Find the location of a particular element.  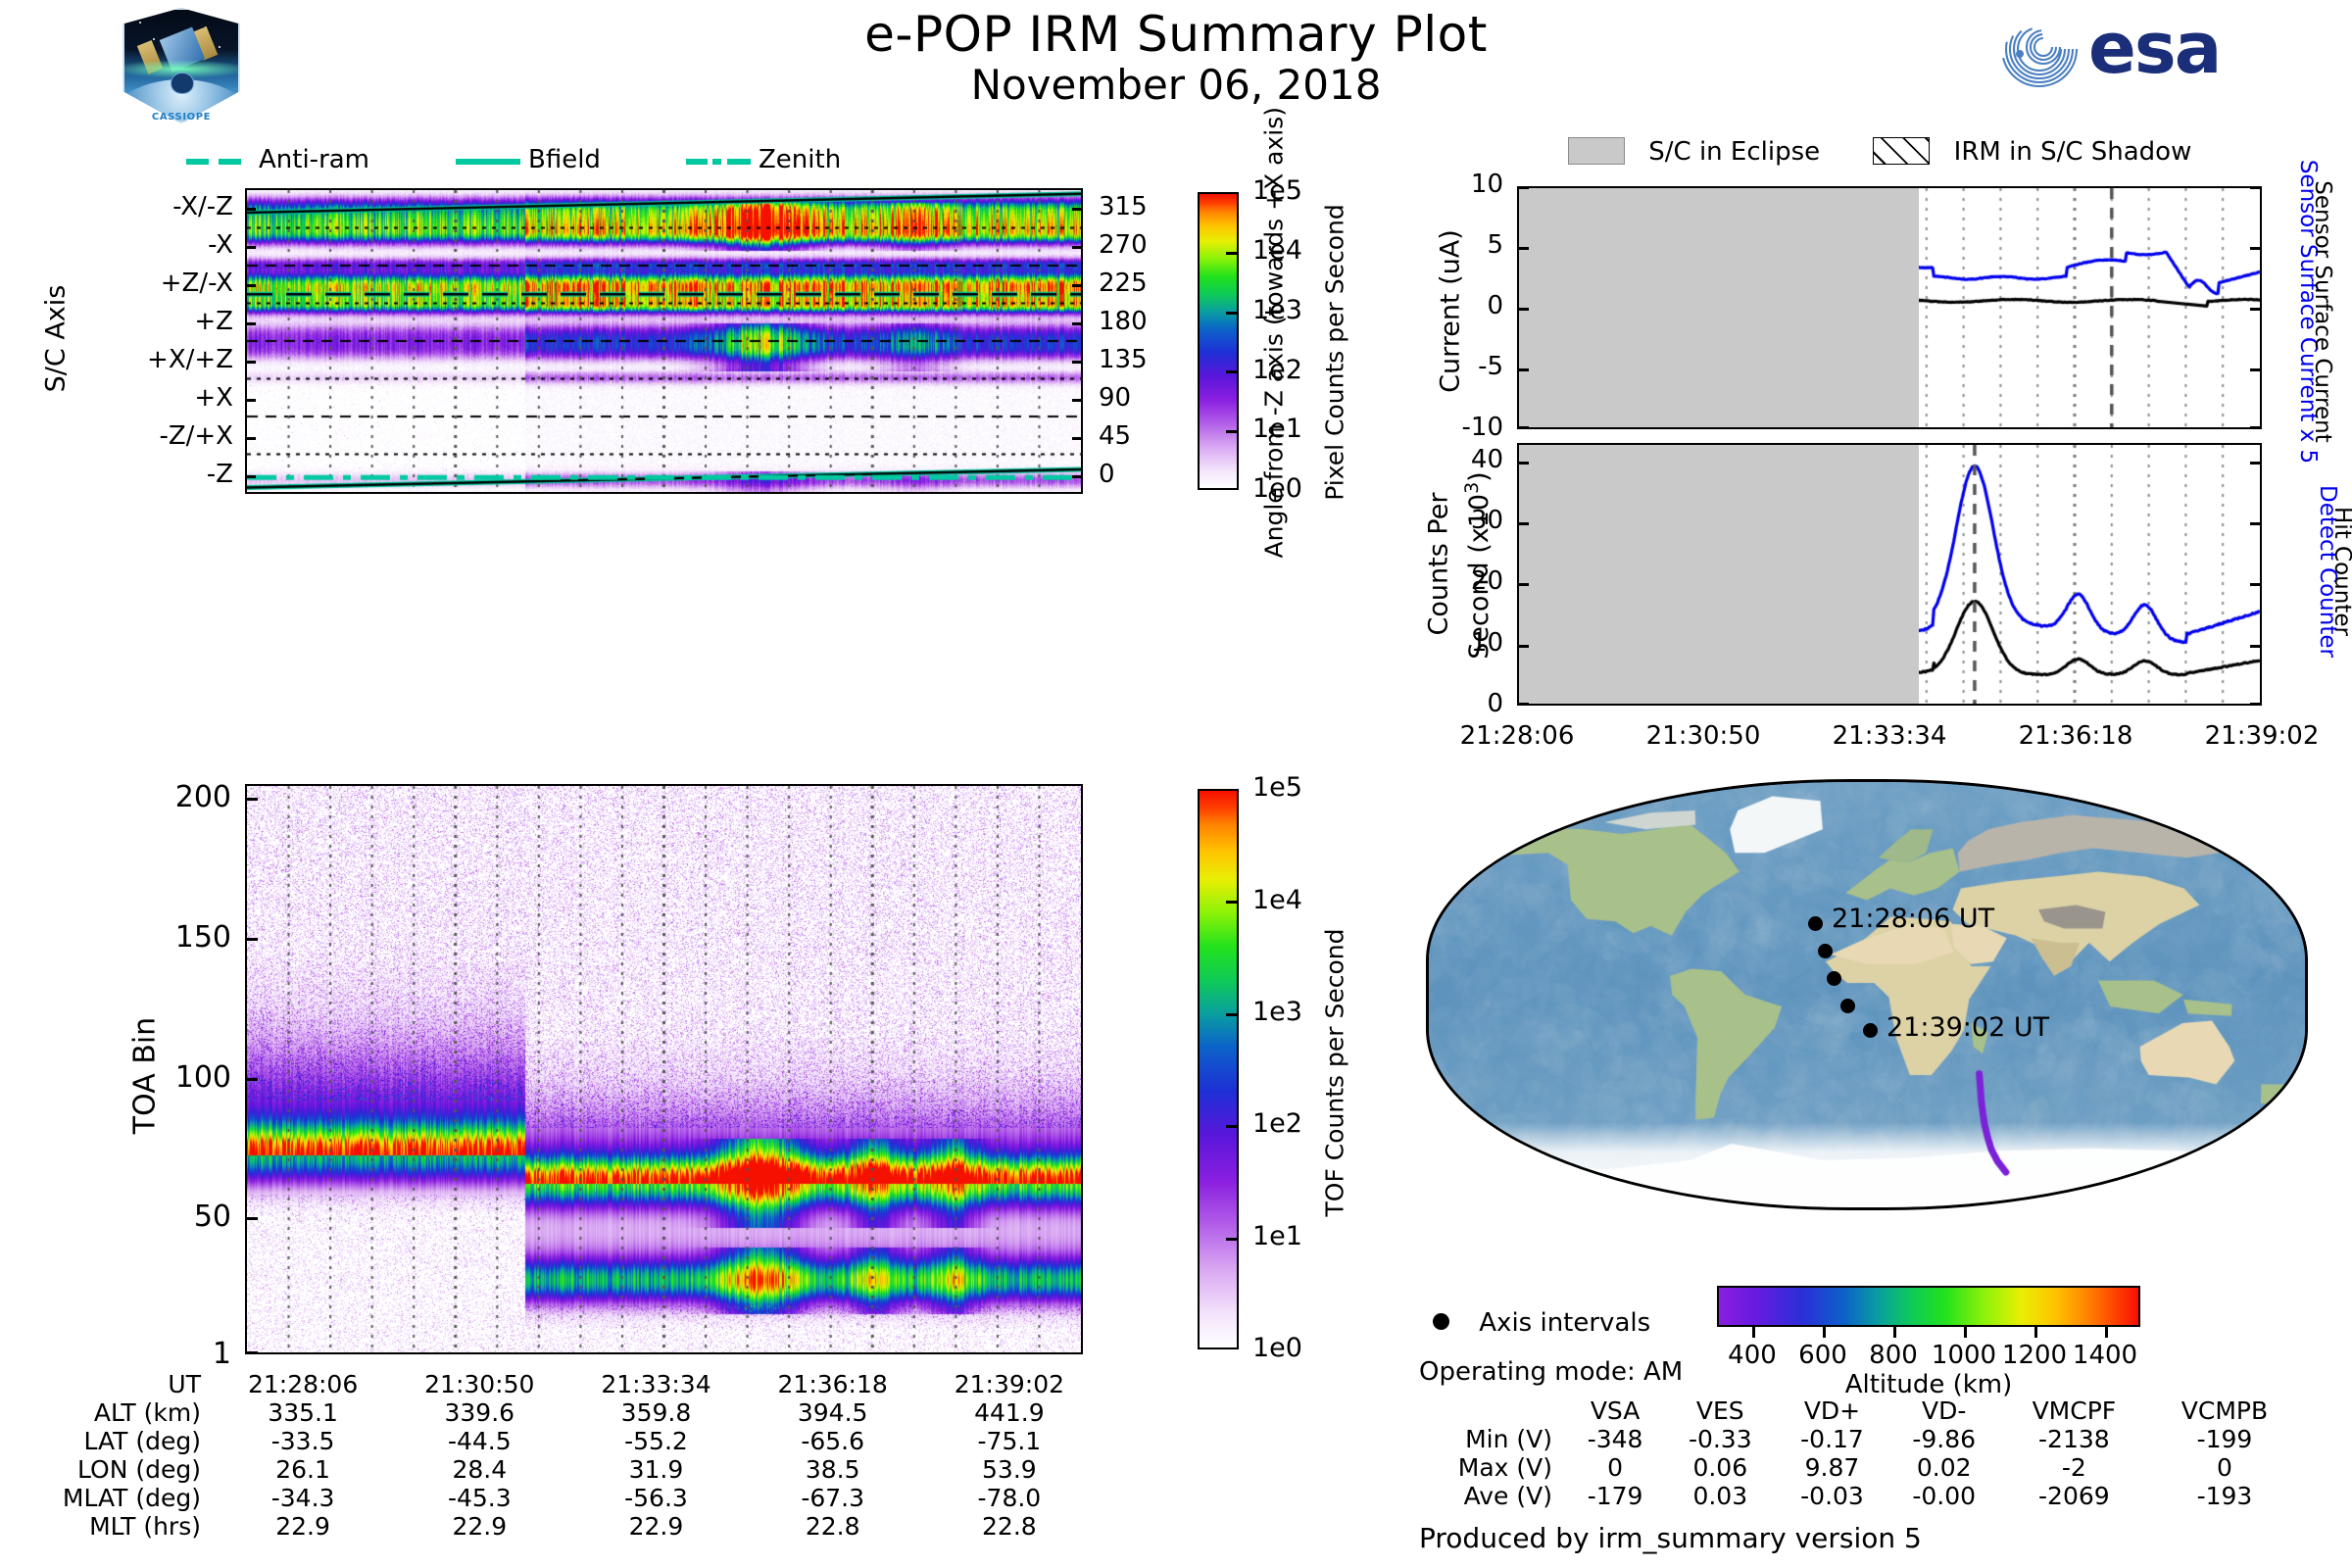

voltage-cell: -0.03 is located at coordinates (1832, 1496).